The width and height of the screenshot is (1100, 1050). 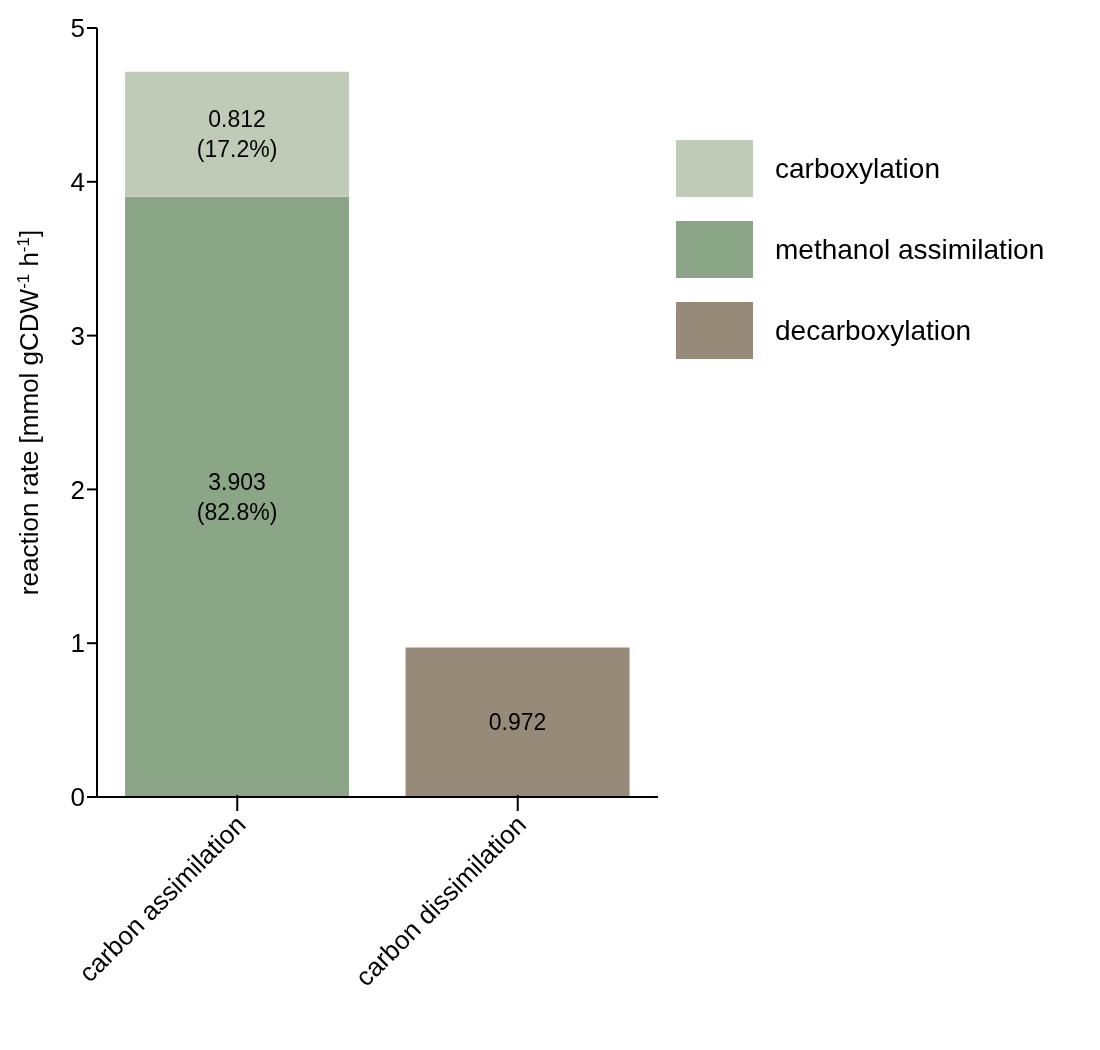 I want to click on legend-label: decarboxylation, so click(x=873, y=330).